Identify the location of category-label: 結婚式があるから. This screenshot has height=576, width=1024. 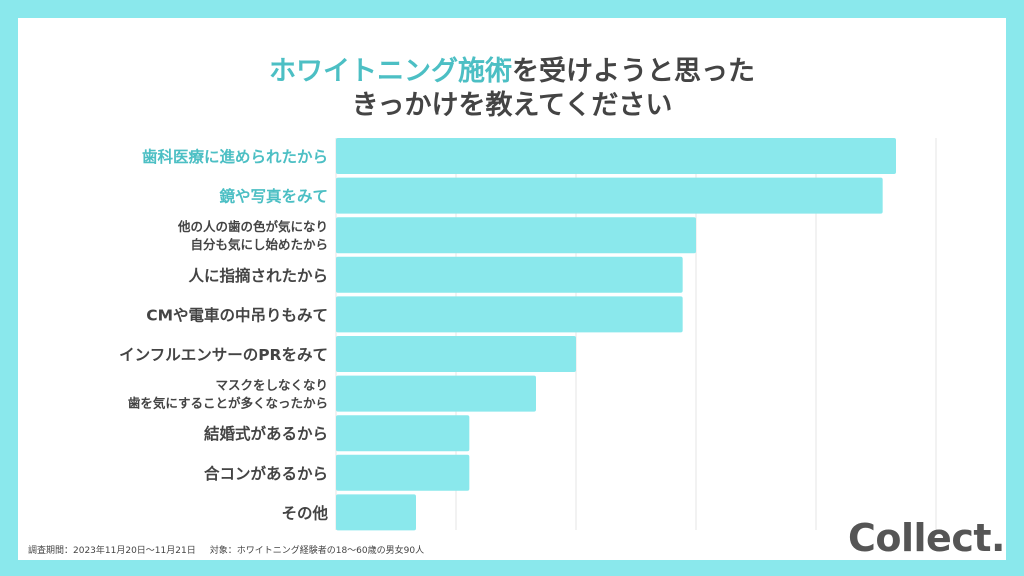
(266, 433).